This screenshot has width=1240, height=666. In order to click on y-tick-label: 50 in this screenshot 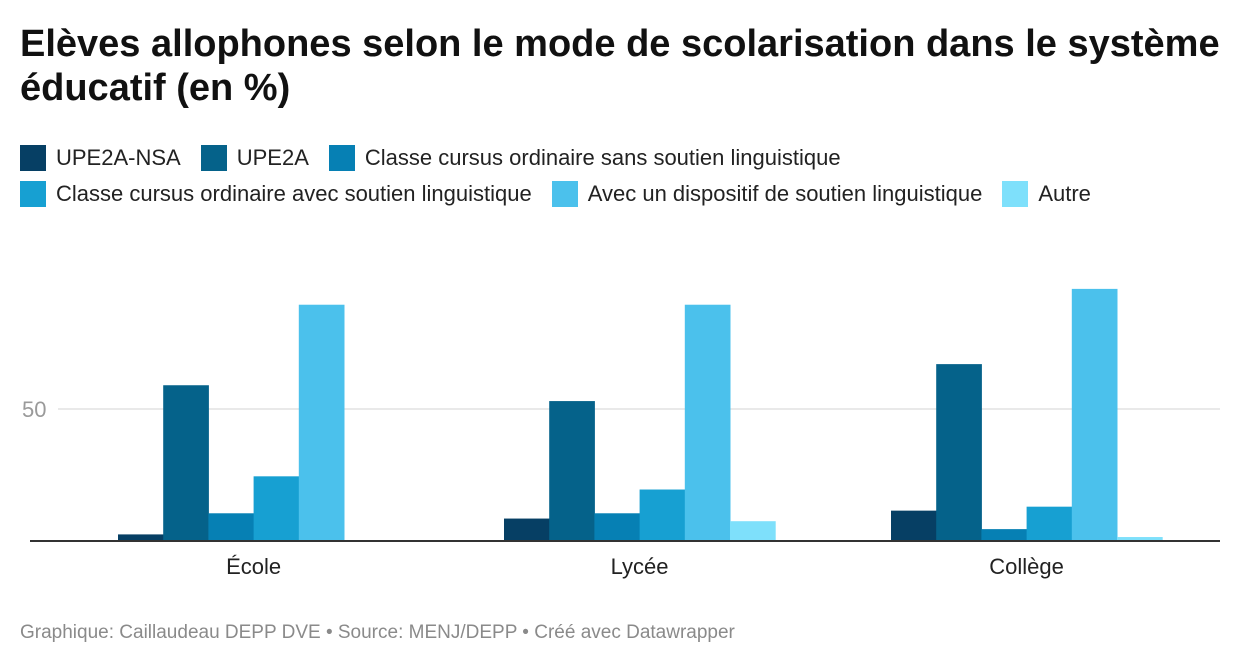, I will do `click(34, 409)`.